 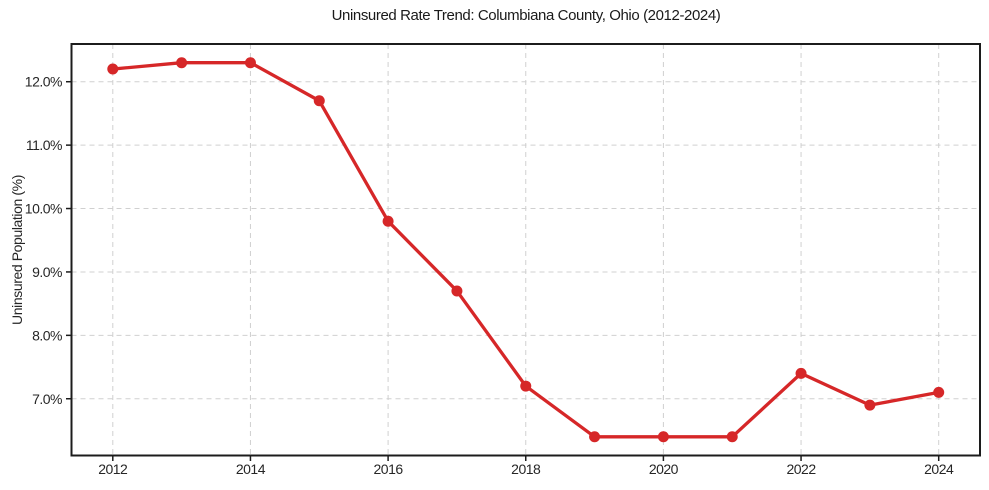 What do you see at coordinates (664, 469) in the screenshot?
I see `x-tick-label: 2020` at bounding box center [664, 469].